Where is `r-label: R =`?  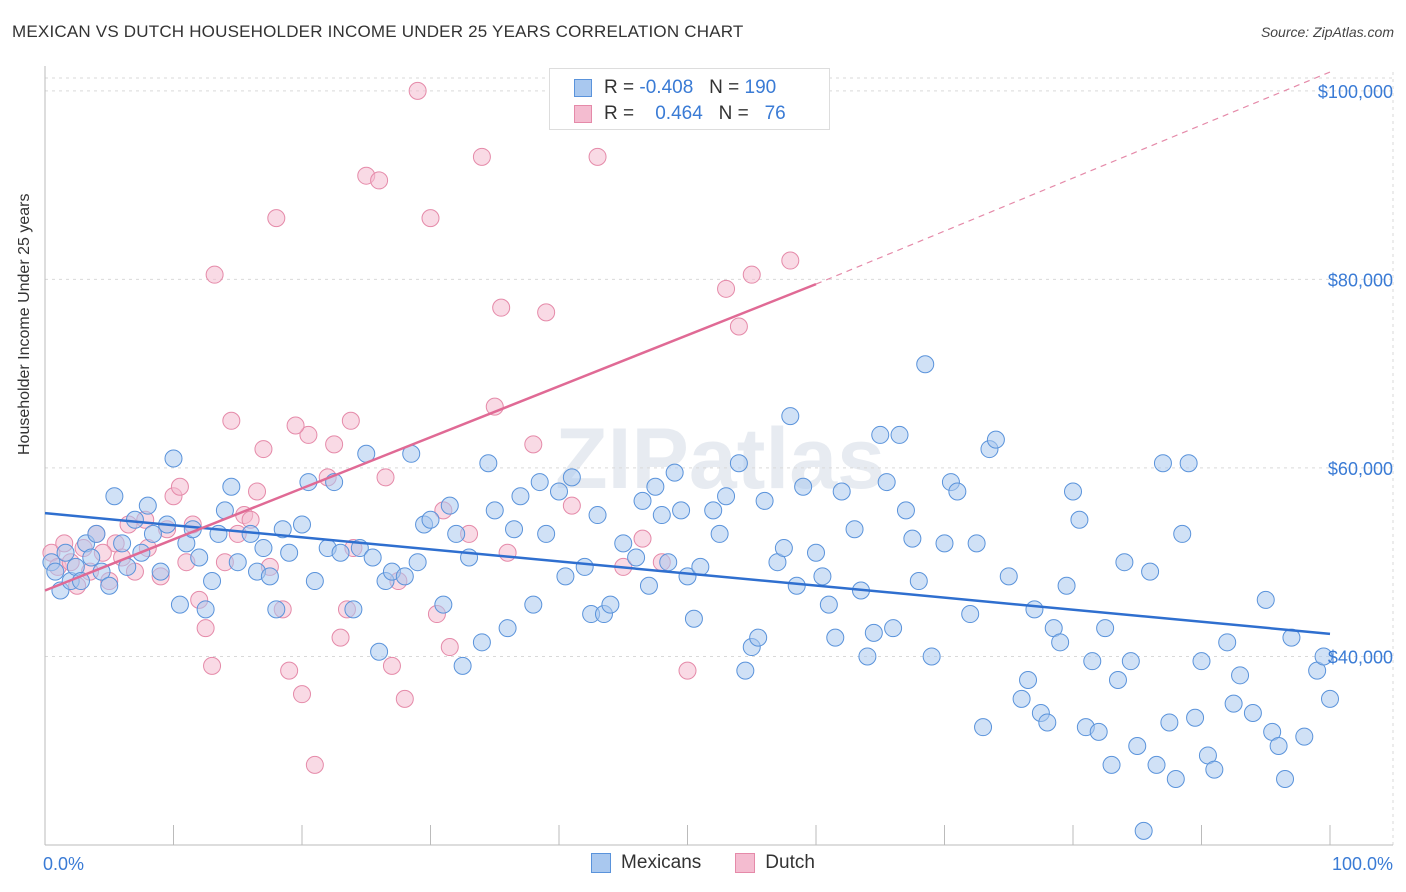 r-label: R = is located at coordinates (619, 87).